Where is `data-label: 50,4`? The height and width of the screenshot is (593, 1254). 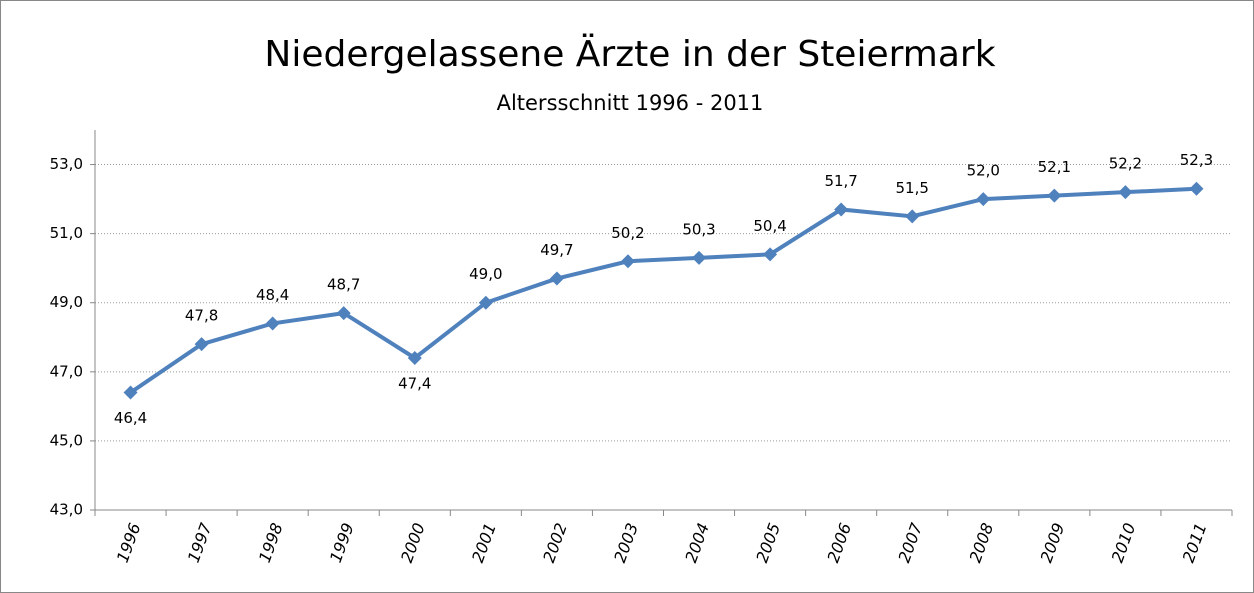 data-label: 50,4 is located at coordinates (769, 226).